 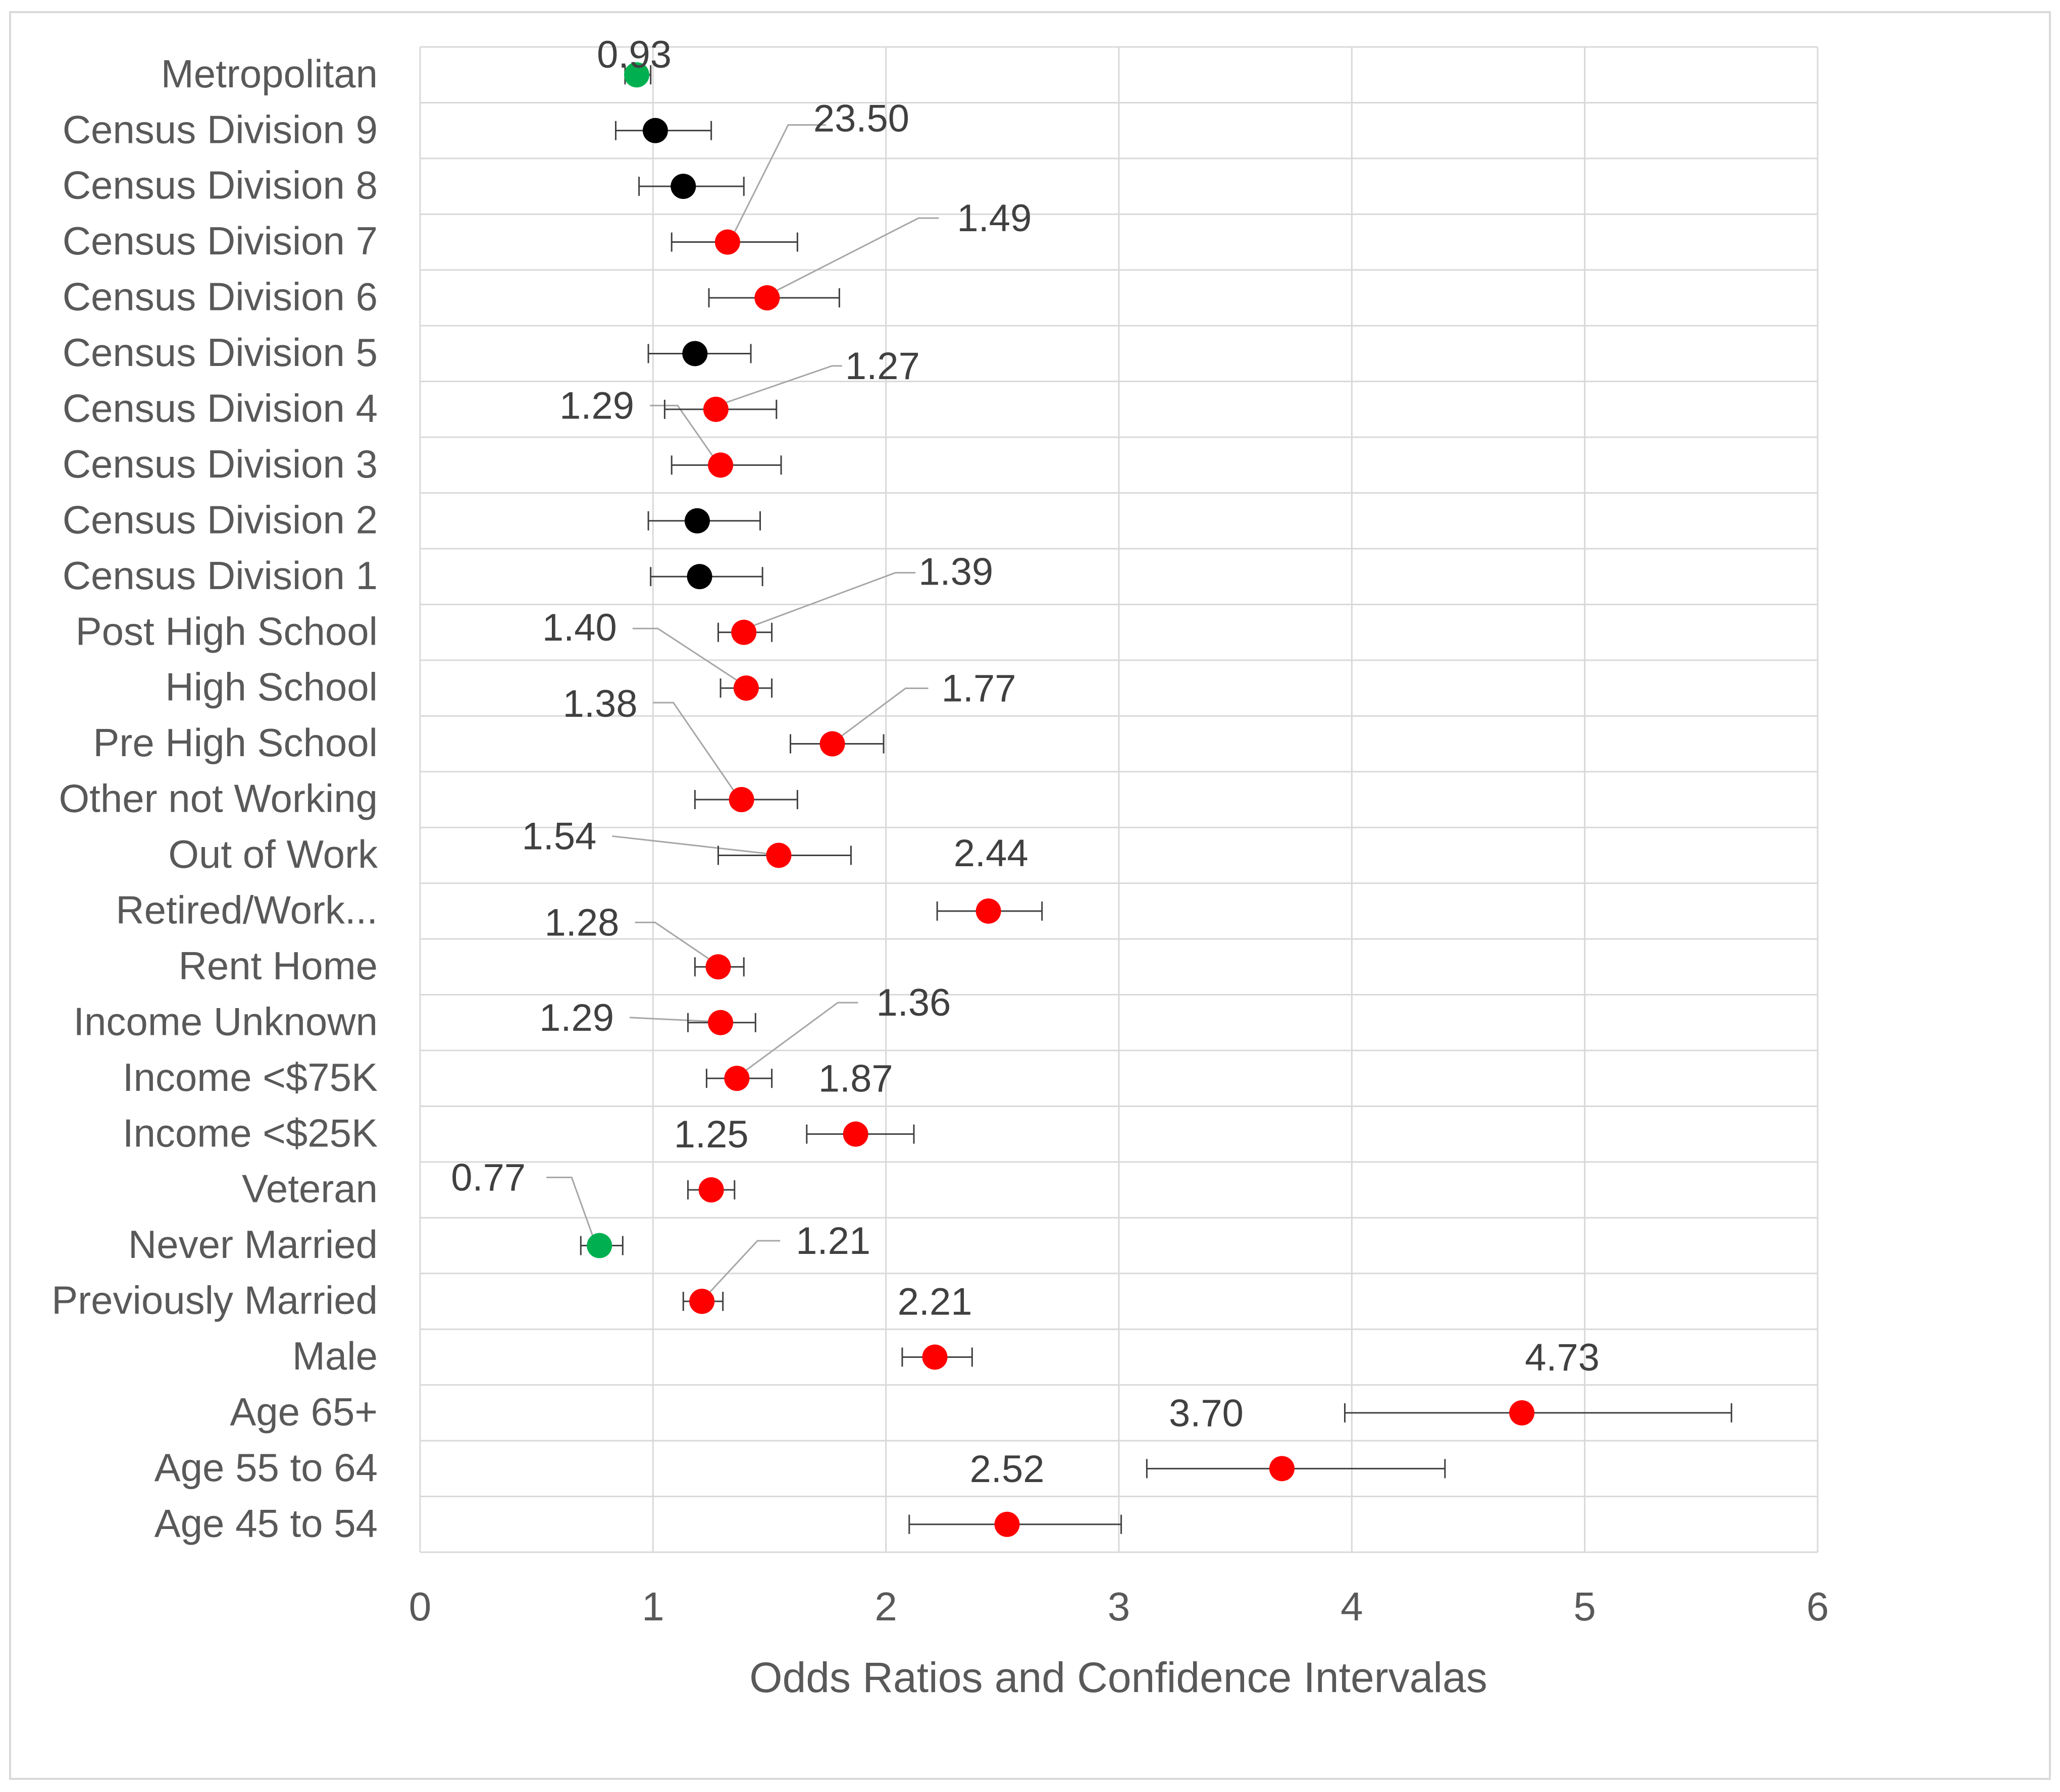 What do you see at coordinates (273, 854) in the screenshot?
I see `category-label: Out of Work` at bounding box center [273, 854].